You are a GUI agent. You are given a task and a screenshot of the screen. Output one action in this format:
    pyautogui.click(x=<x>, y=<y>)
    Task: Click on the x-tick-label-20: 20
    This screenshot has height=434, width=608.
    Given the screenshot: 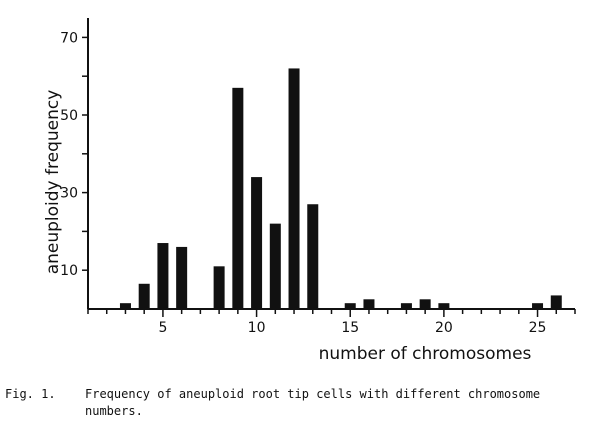 What is the action you would take?
    pyautogui.click(x=444, y=328)
    